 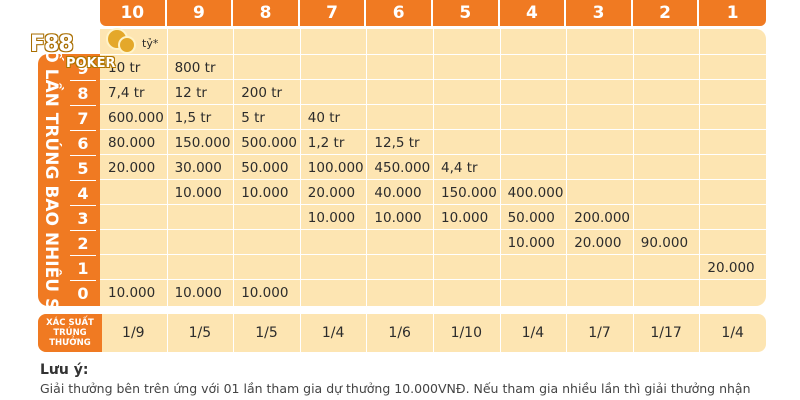 What do you see at coordinates (266, 13) in the screenshot?
I see `header-col: 8` at bounding box center [266, 13].